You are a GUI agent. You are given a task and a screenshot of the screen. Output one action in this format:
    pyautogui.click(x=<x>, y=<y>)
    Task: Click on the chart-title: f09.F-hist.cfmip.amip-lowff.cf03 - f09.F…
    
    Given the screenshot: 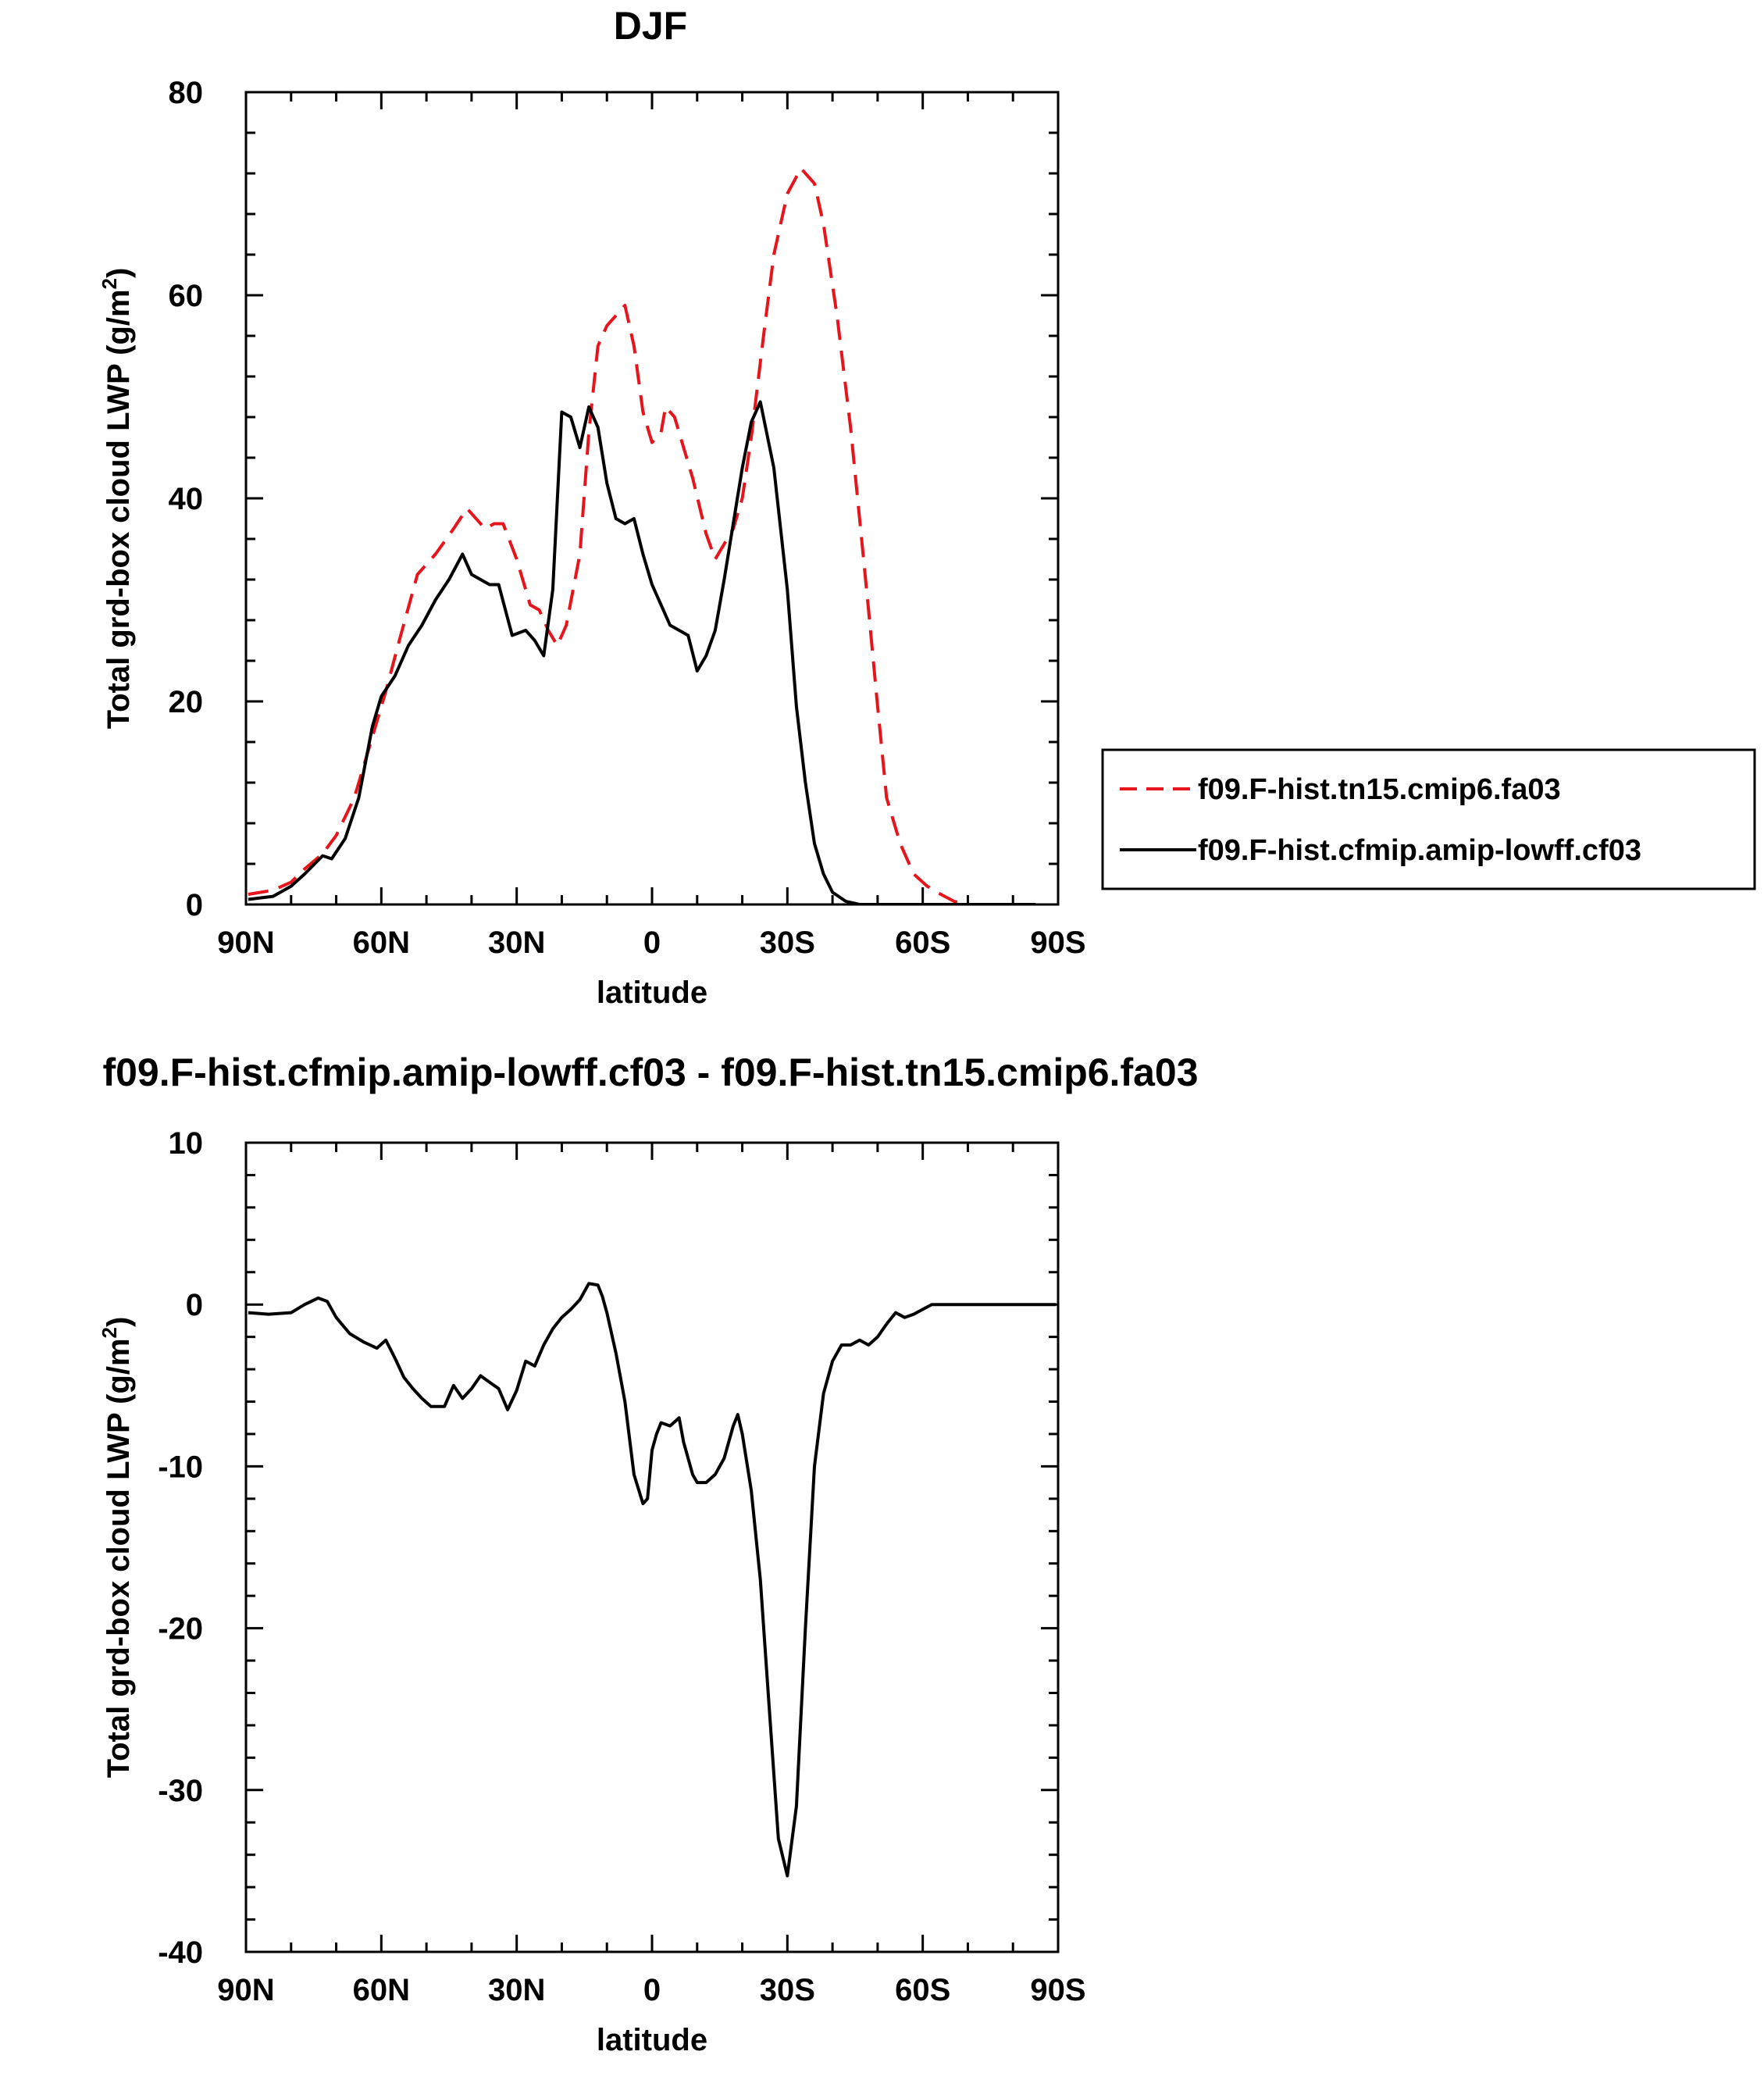 What is the action you would take?
    pyautogui.click(x=650, y=1072)
    